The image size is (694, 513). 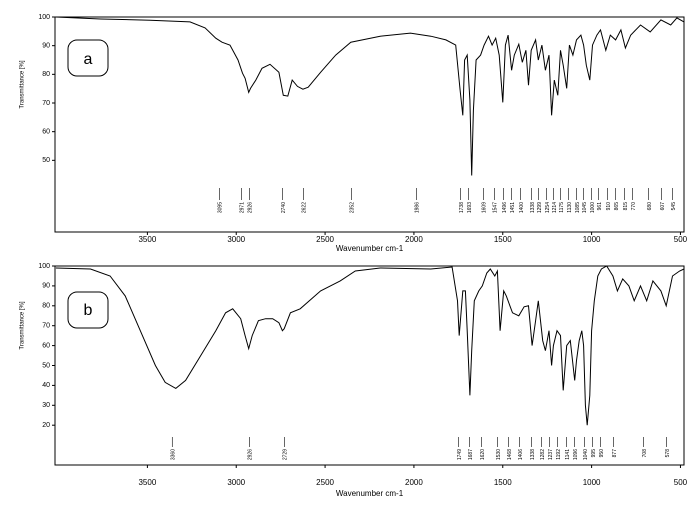 What do you see at coordinates (602, 453) in the screenshot?
I see `peak-label: 950` at bounding box center [602, 453].